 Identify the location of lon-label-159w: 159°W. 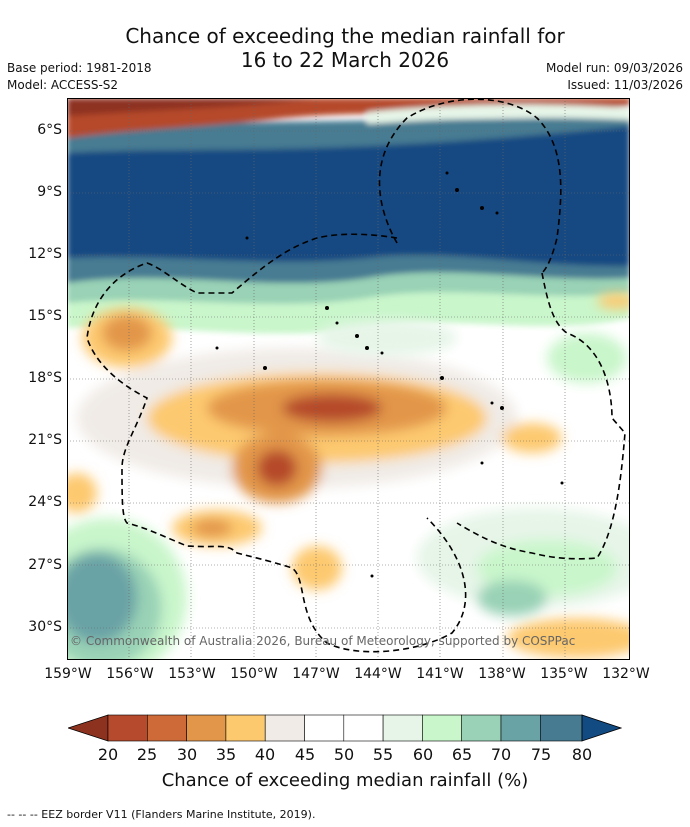
(68, 674).